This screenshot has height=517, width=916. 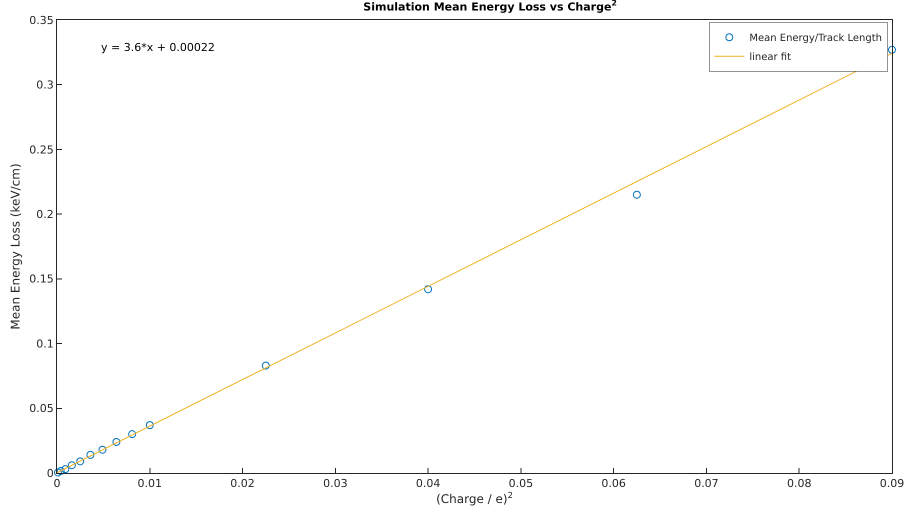 What do you see at coordinates (15, 246) in the screenshot?
I see `y-axis-title: Mean Energy Loss (keV/cm)` at bounding box center [15, 246].